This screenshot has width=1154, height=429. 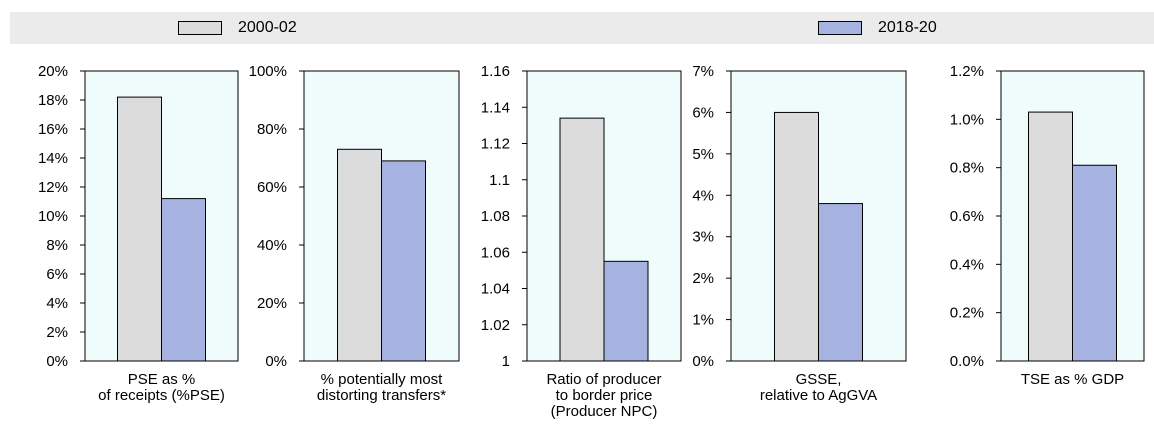 What do you see at coordinates (967, 71) in the screenshot?
I see `y-tick-label: 1.2%` at bounding box center [967, 71].